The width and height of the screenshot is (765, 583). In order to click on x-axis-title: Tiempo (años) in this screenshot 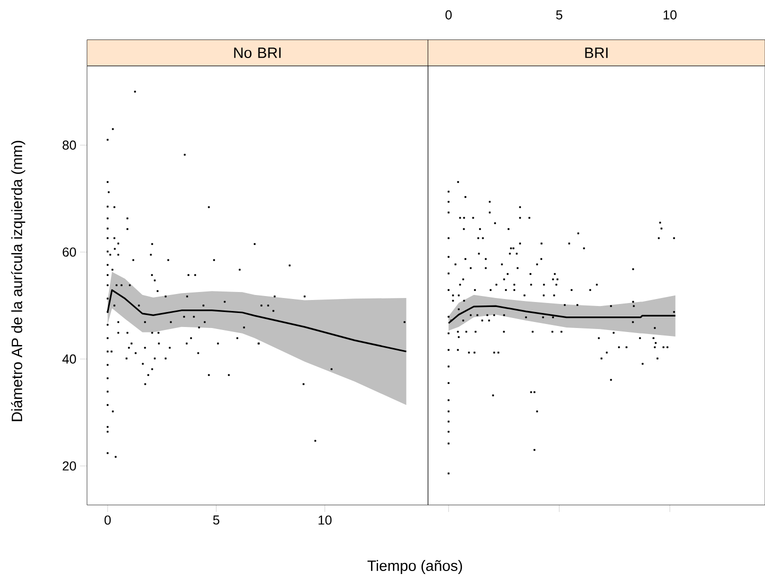, I will do `click(414, 567)`.